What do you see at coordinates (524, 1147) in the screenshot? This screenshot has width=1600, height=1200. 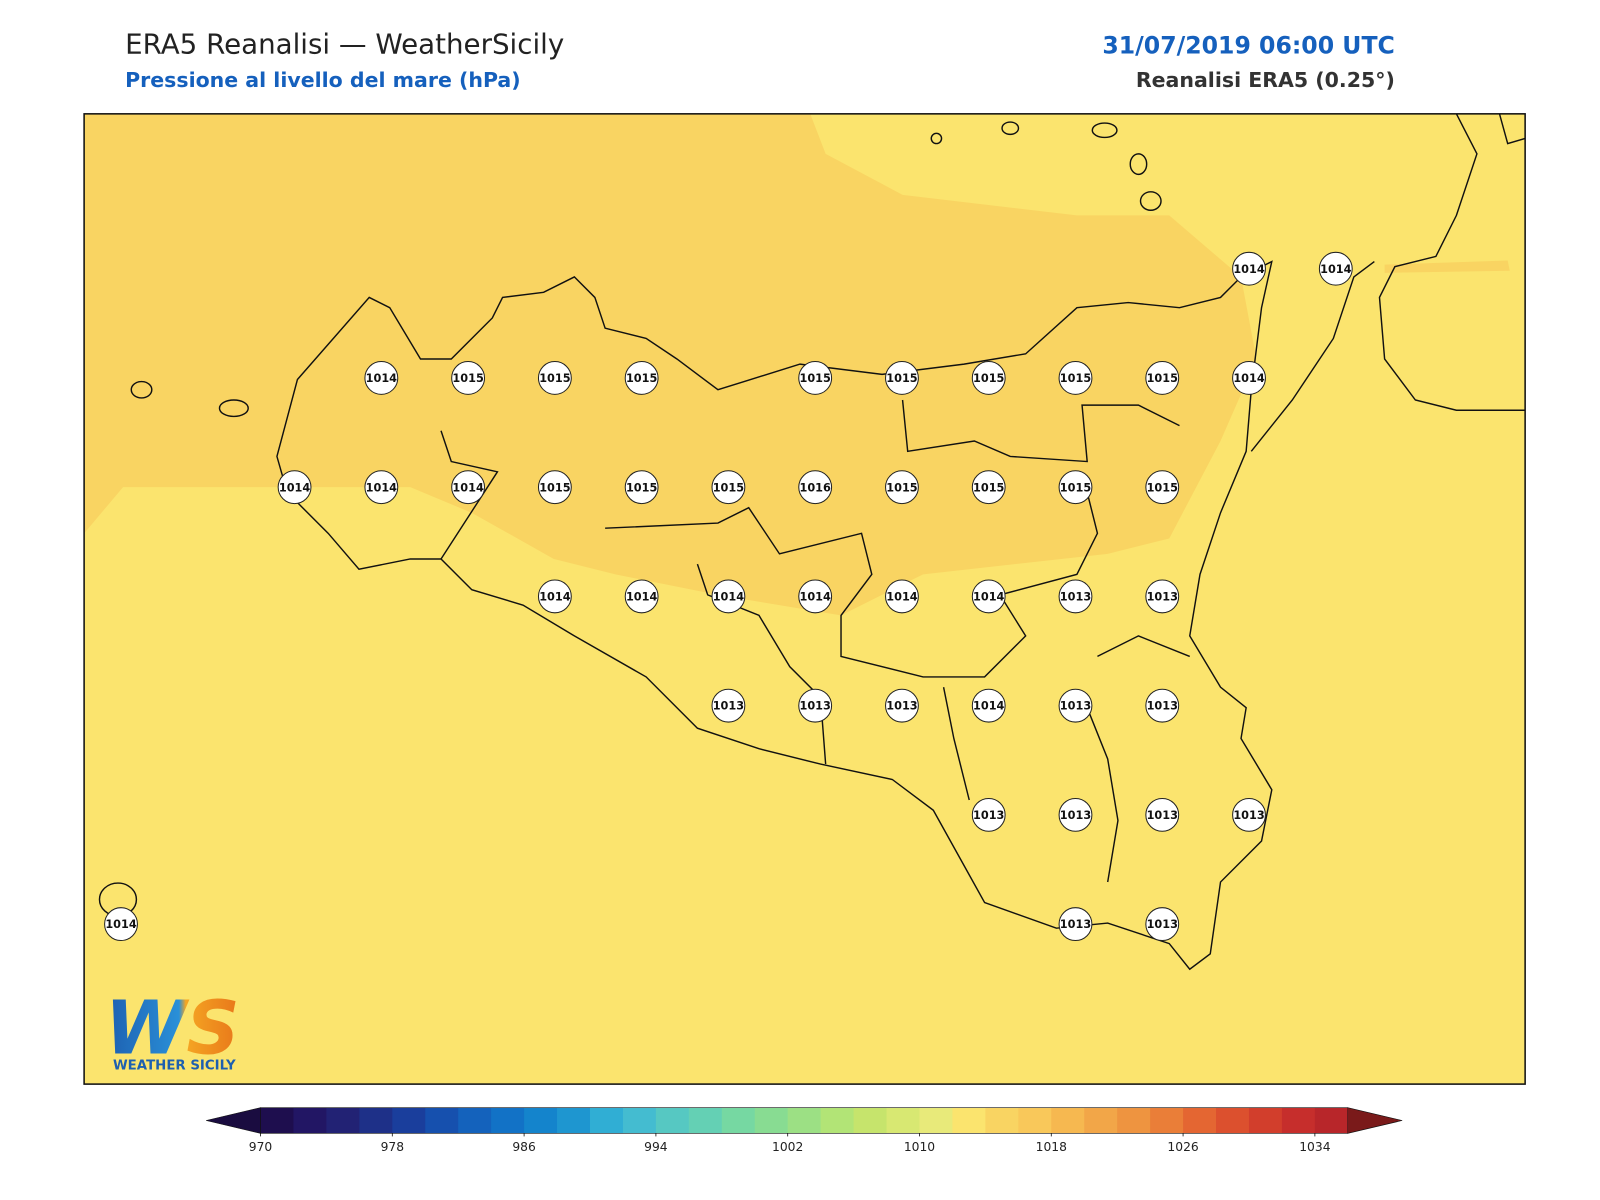 I see `colorbar-tick-label: 986` at bounding box center [524, 1147].